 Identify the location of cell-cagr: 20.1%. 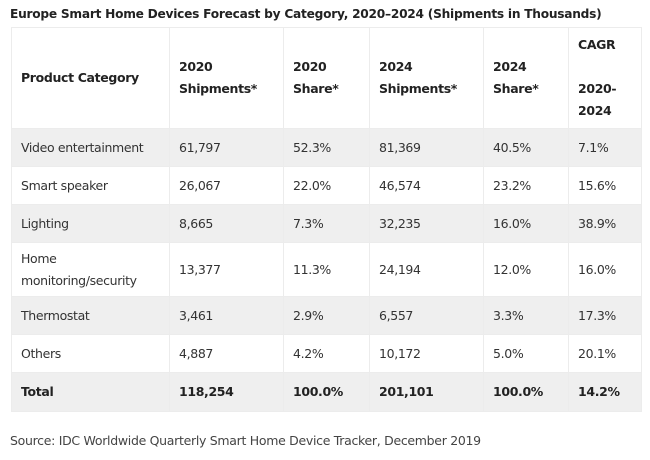
(605, 353).